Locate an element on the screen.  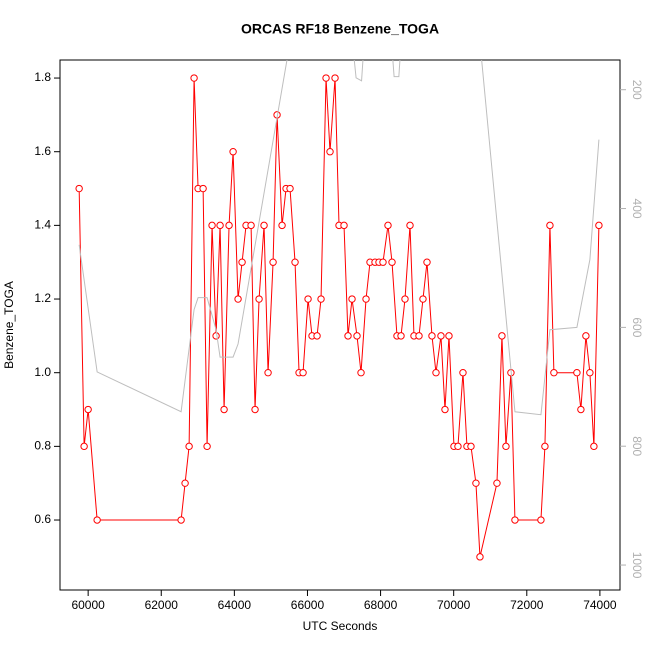
x-tick-label: 60000 is located at coordinates (88, 605).